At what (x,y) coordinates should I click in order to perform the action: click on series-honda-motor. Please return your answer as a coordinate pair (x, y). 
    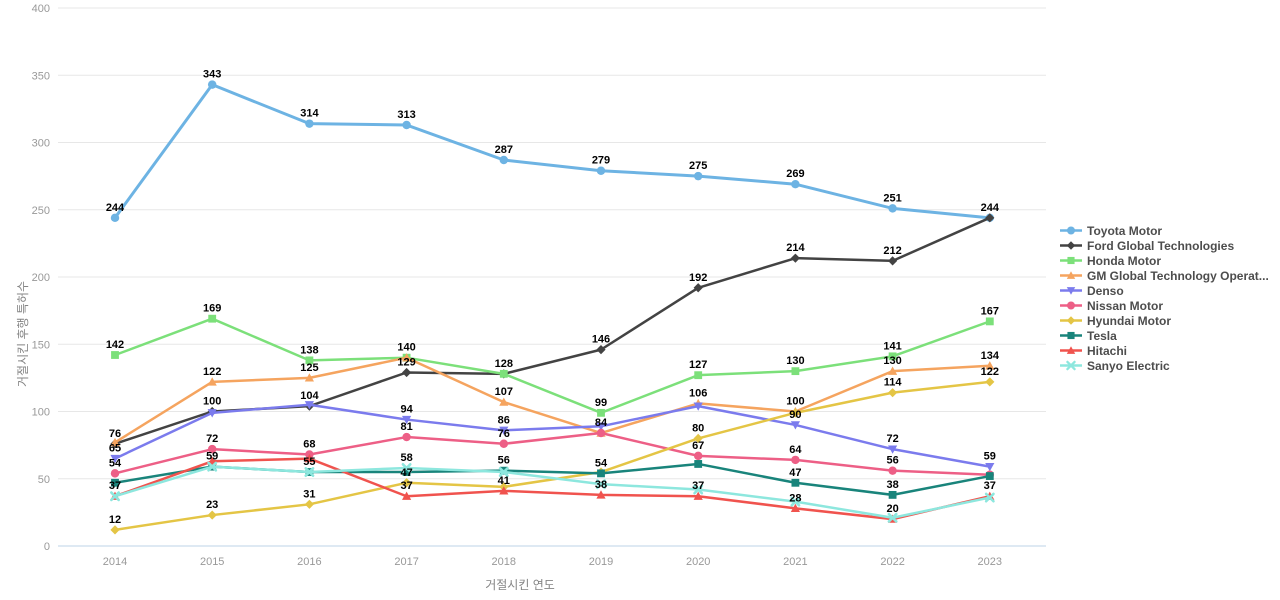
    Looking at the image, I should click on (552, 365).